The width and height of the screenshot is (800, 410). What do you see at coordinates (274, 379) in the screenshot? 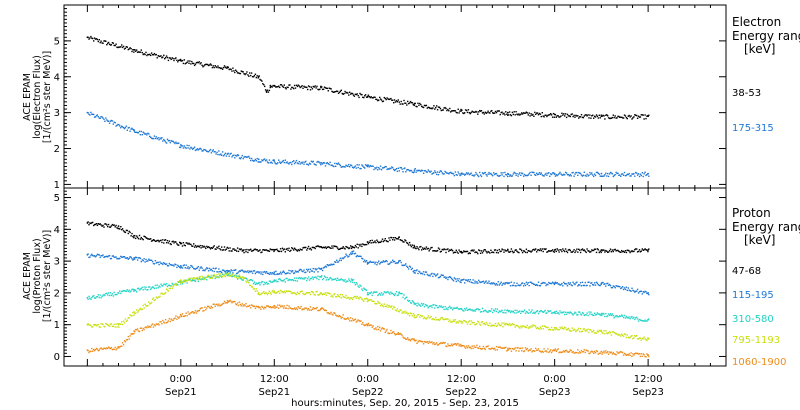
I see `x-tick-time-label: 12:00` at bounding box center [274, 379].